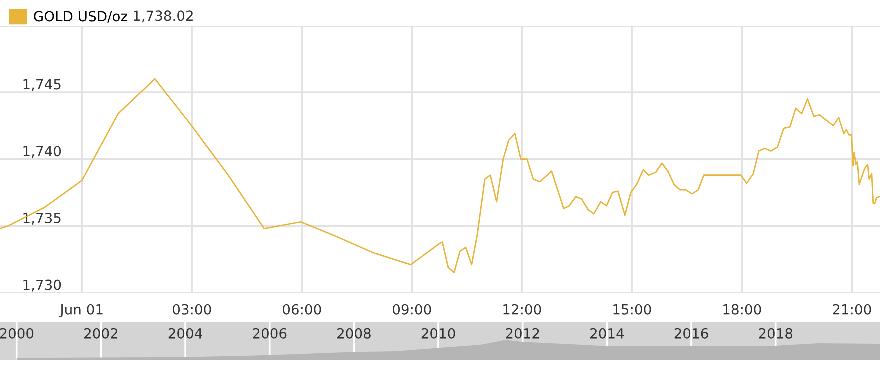 Image resolution: width=880 pixels, height=369 pixels. What do you see at coordinates (743, 309) in the screenshot?
I see `x-tick-label: 18:00` at bounding box center [743, 309].